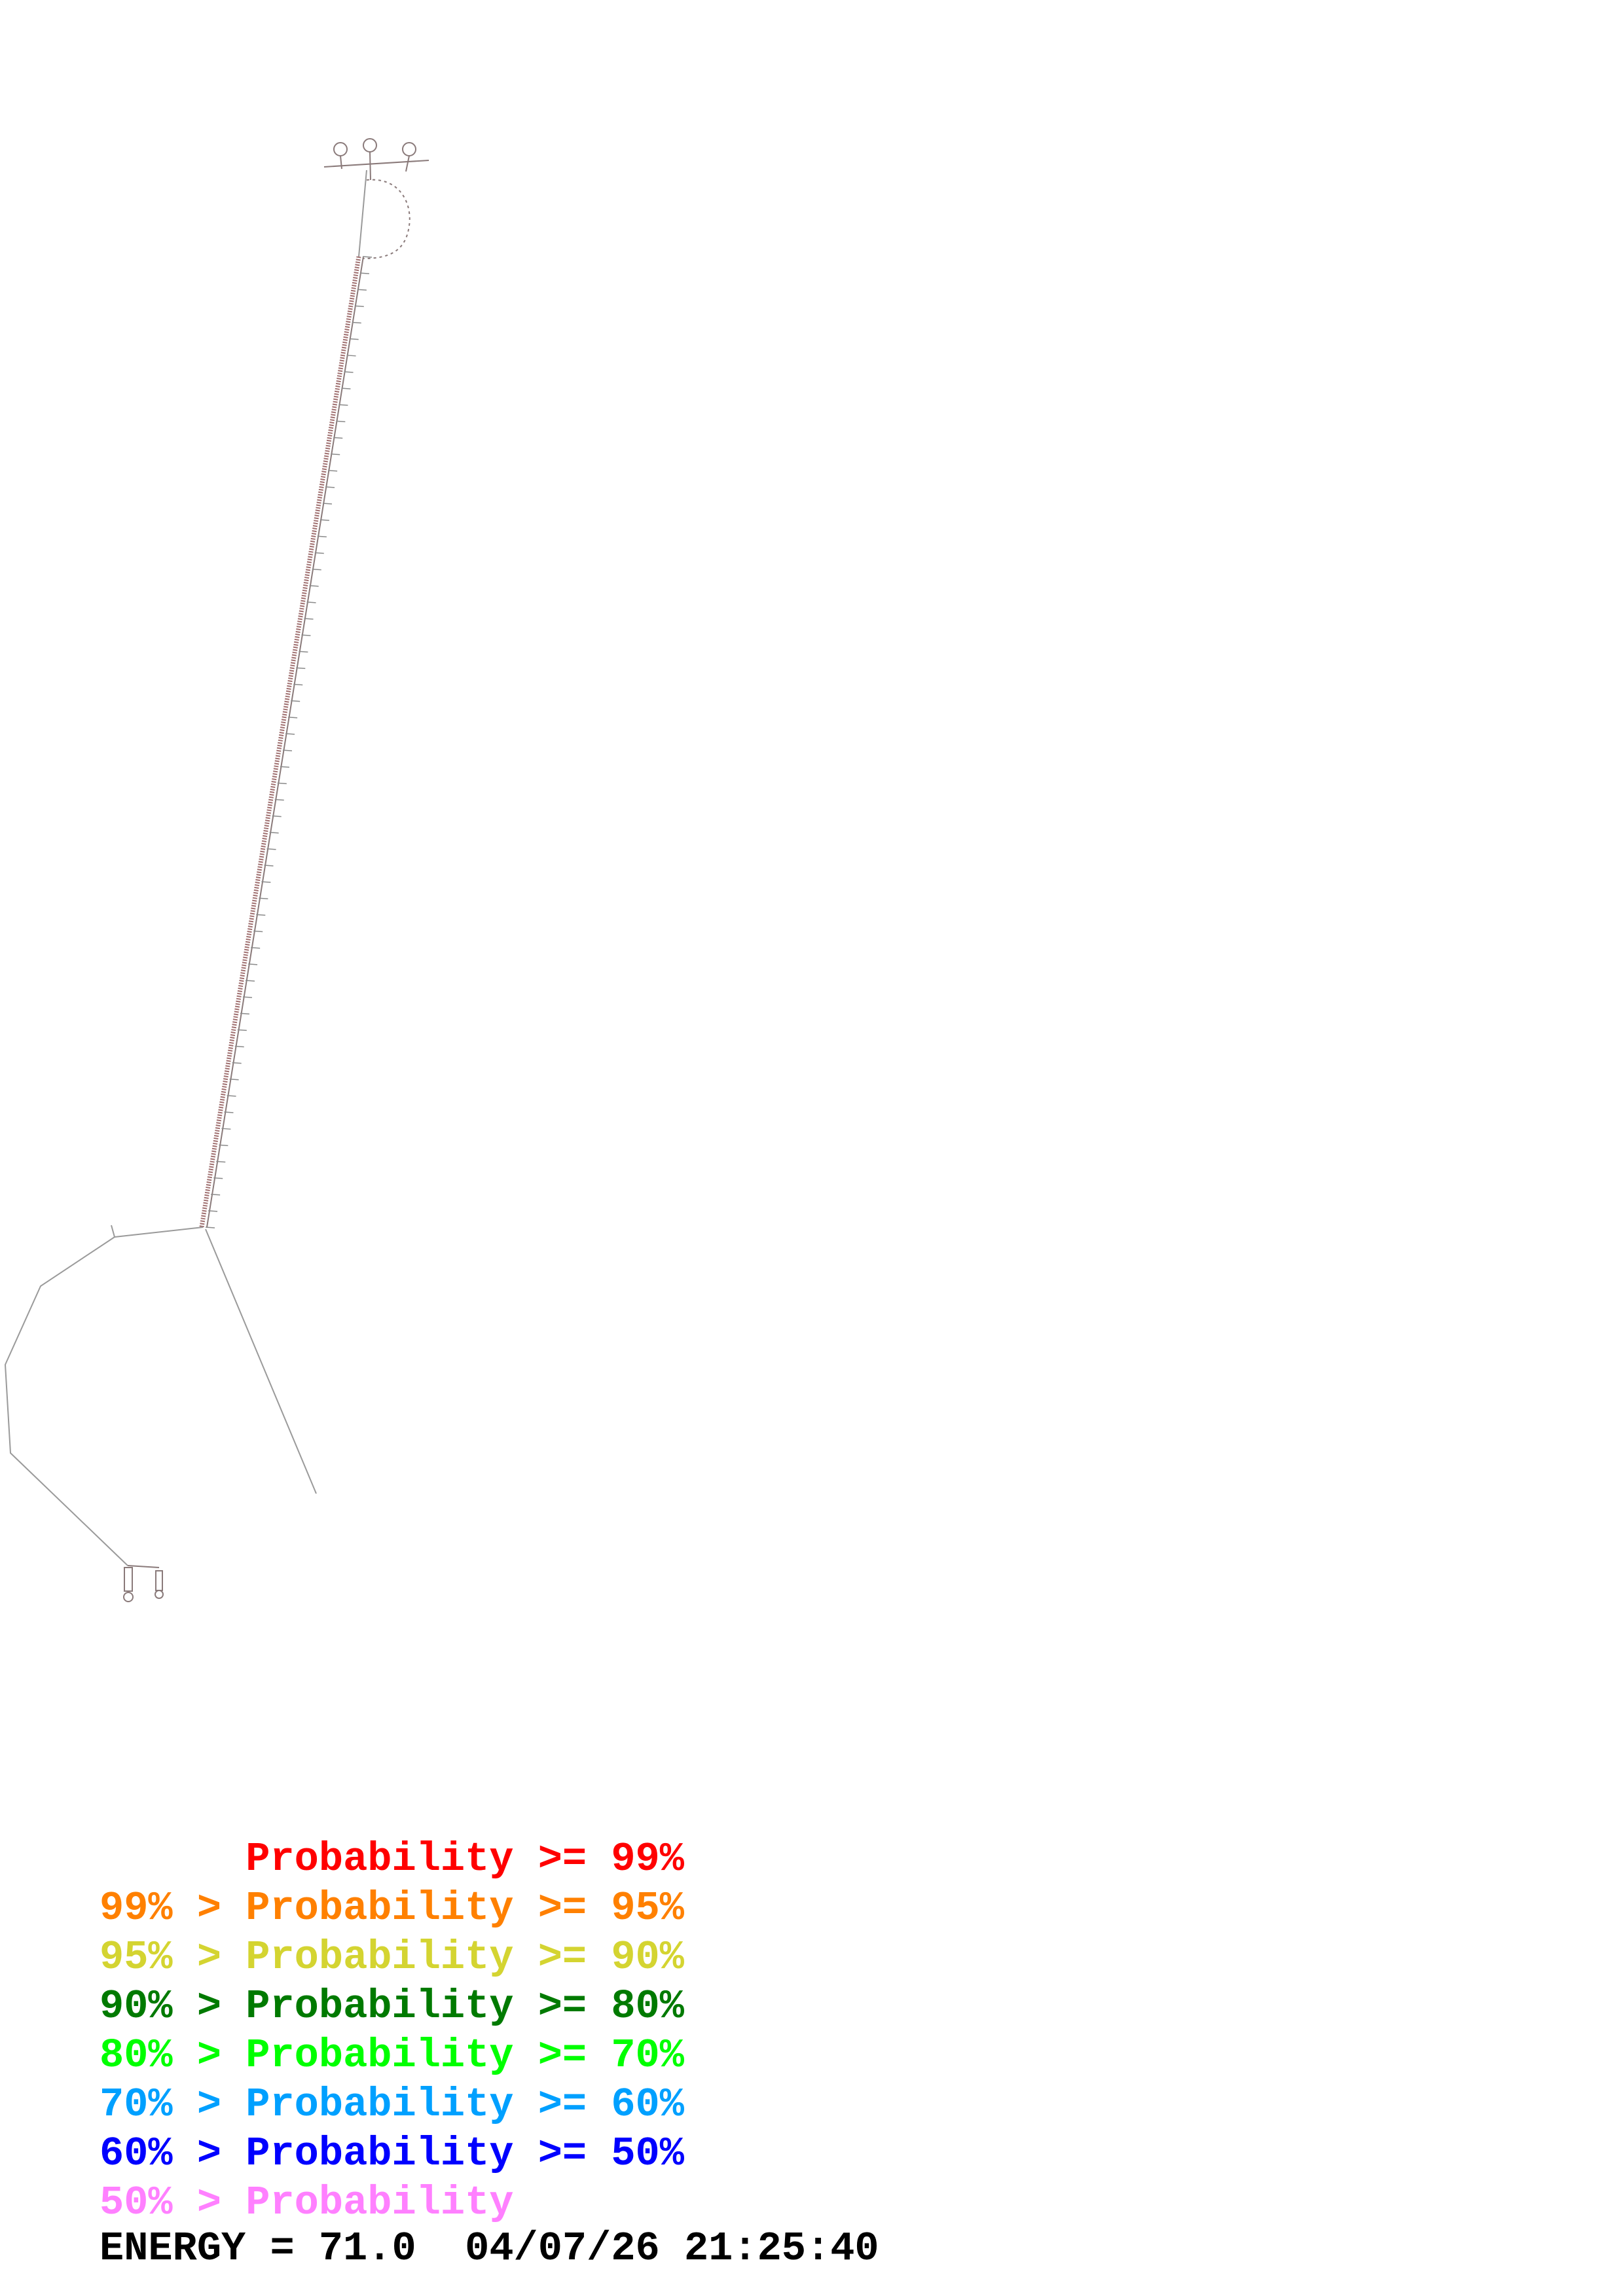 This screenshot has height=2296, width=1623. I want to click on legend-entry-label: Probability >= 95%, so click(465, 1908).